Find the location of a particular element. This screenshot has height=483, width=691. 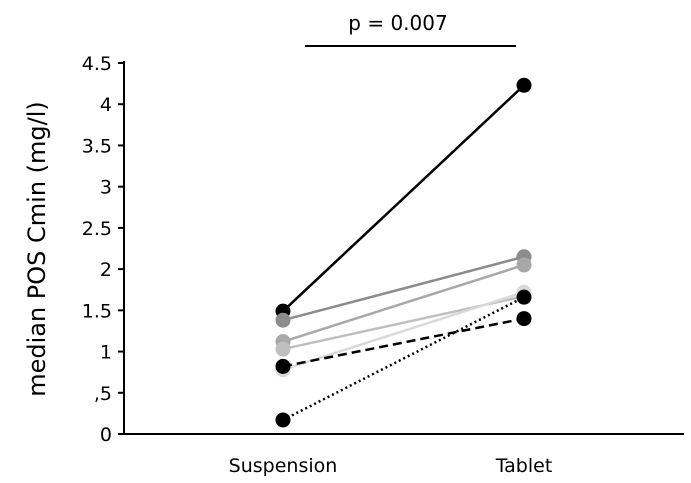

y-tick-label: 4.5 is located at coordinates (97, 64).